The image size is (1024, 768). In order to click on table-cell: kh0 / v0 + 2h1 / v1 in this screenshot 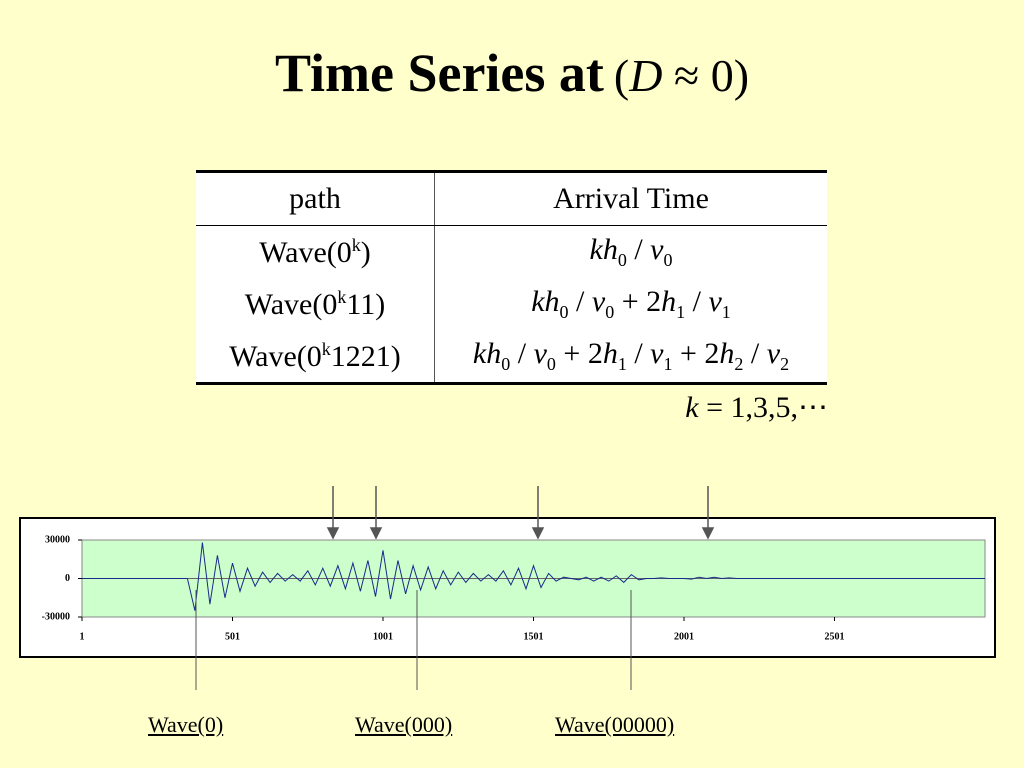, I will do `click(630, 304)`.